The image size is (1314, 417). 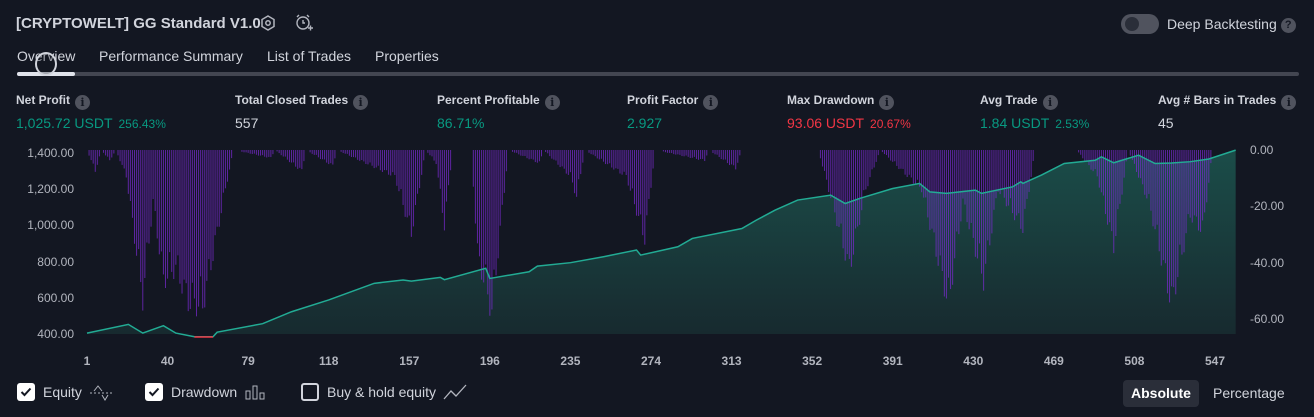 What do you see at coordinates (309, 56) in the screenshot?
I see `tab-list-of-trades: List of Trades` at bounding box center [309, 56].